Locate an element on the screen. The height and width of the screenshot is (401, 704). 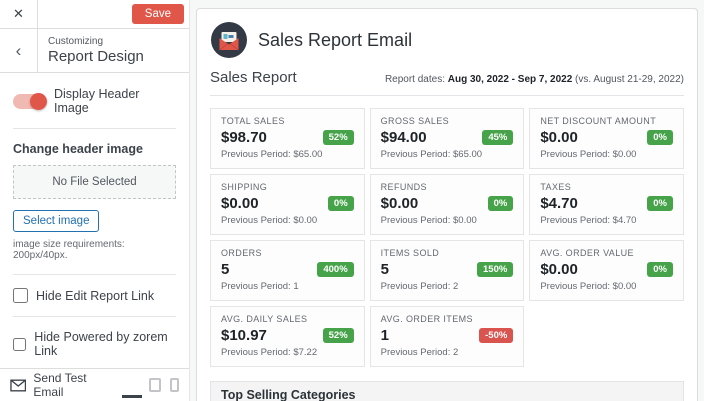
hide-powered-by-link-row: Hide Powered by zorem Link is located at coordinates (94, 344).